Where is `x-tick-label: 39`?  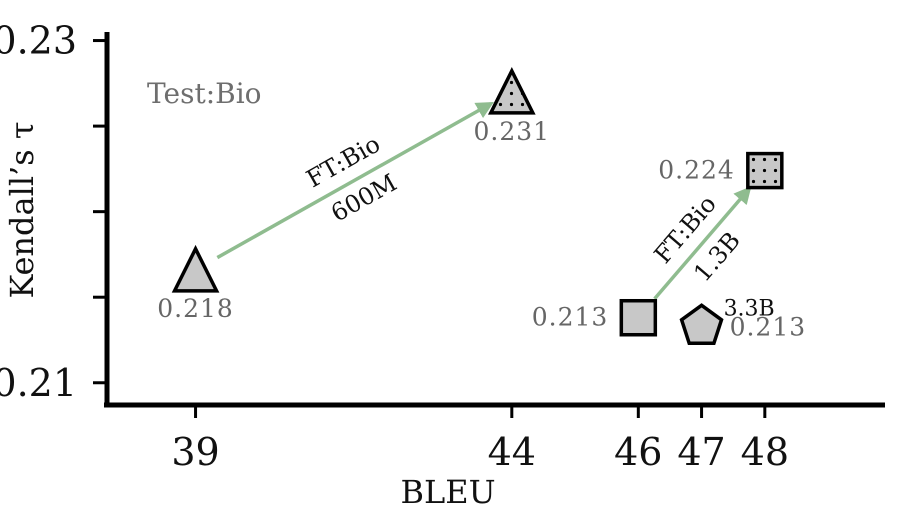
x-tick-label: 39 is located at coordinates (195, 452).